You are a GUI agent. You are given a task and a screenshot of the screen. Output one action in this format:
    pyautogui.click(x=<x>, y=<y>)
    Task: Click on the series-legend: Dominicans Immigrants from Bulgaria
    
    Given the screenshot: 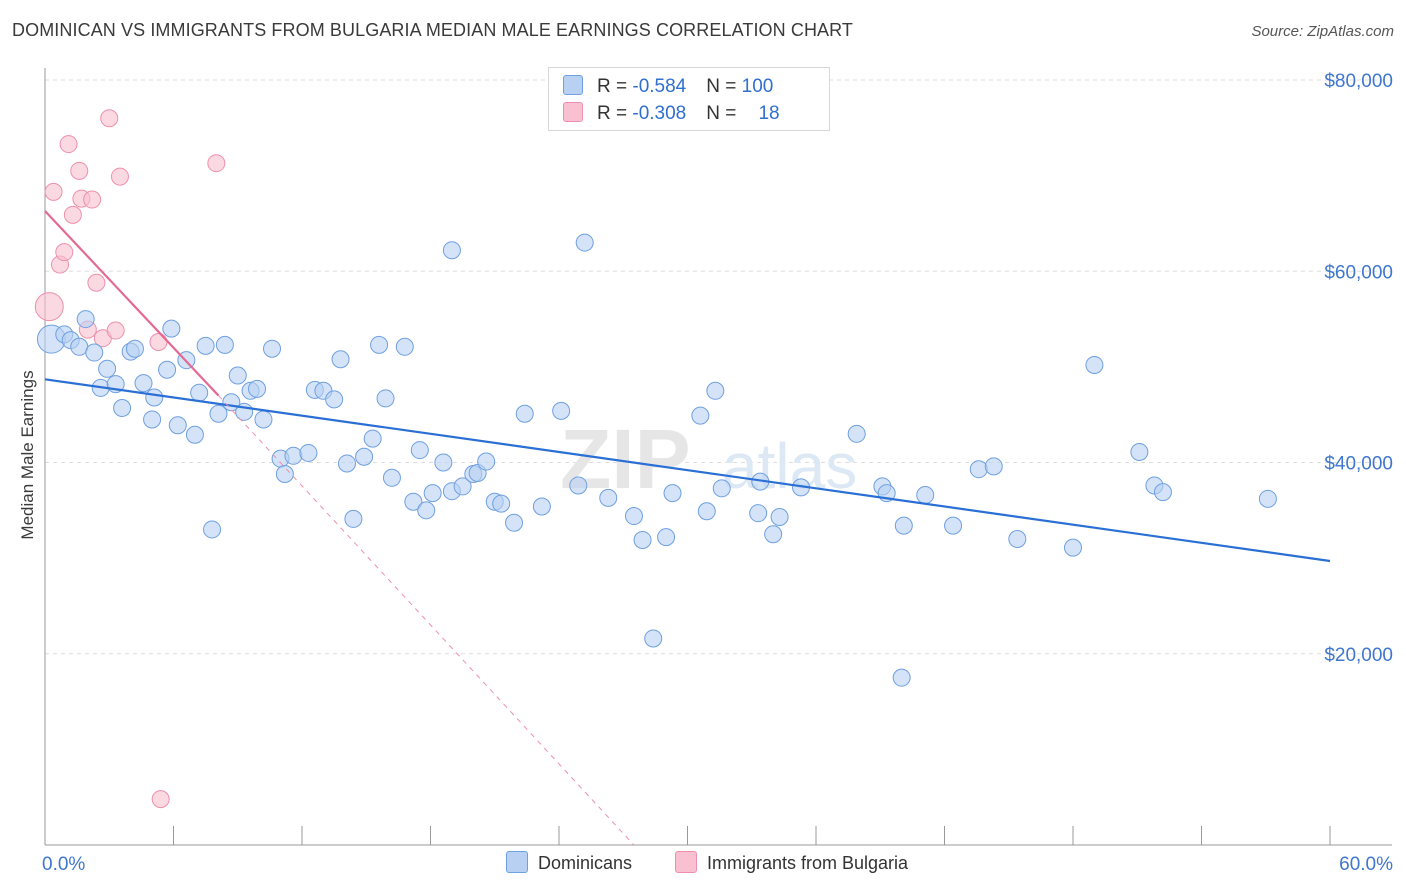 What is the action you would take?
    pyautogui.click(x=703, y=864)
    